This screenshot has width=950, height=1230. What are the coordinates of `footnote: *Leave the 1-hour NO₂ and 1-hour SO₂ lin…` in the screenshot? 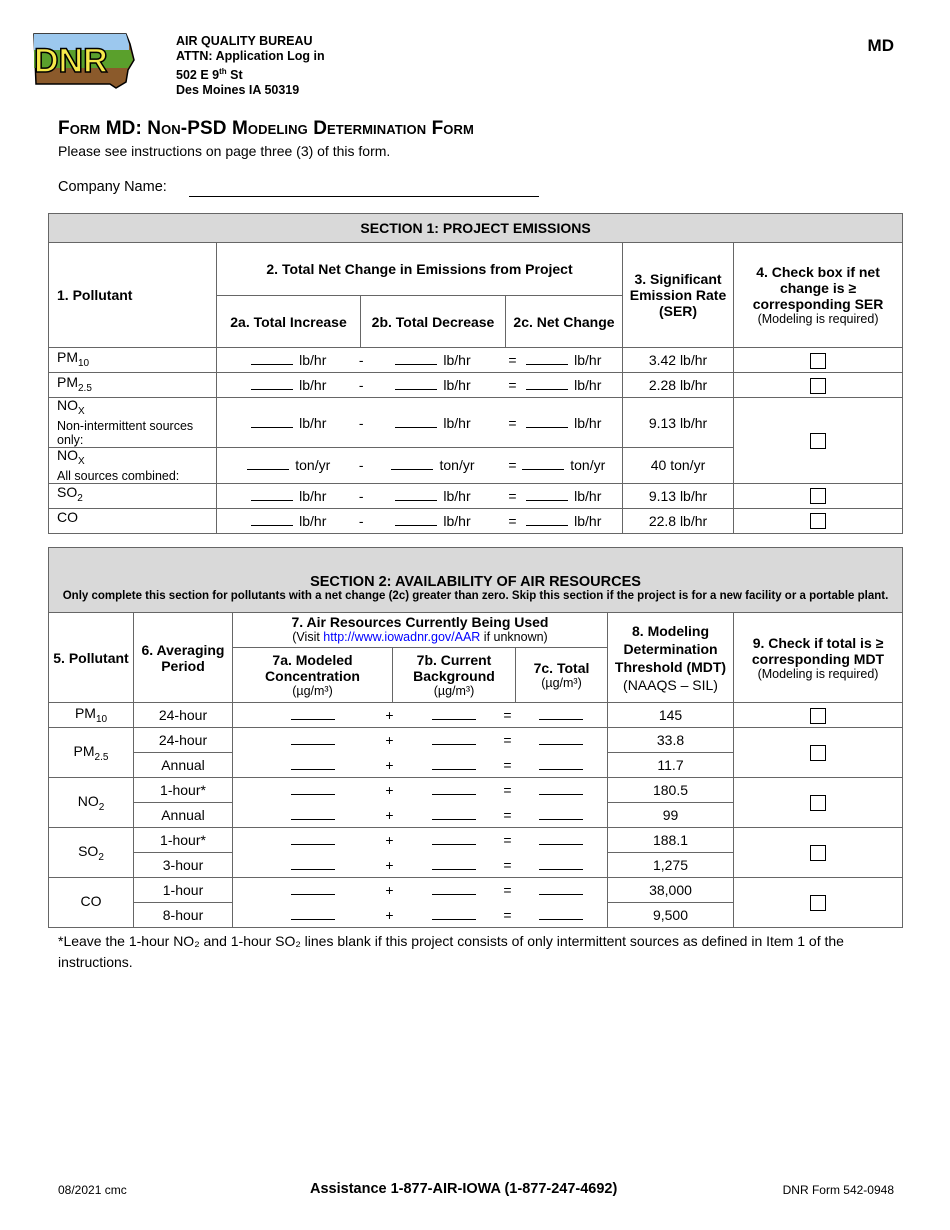 It's located at (451, 951).